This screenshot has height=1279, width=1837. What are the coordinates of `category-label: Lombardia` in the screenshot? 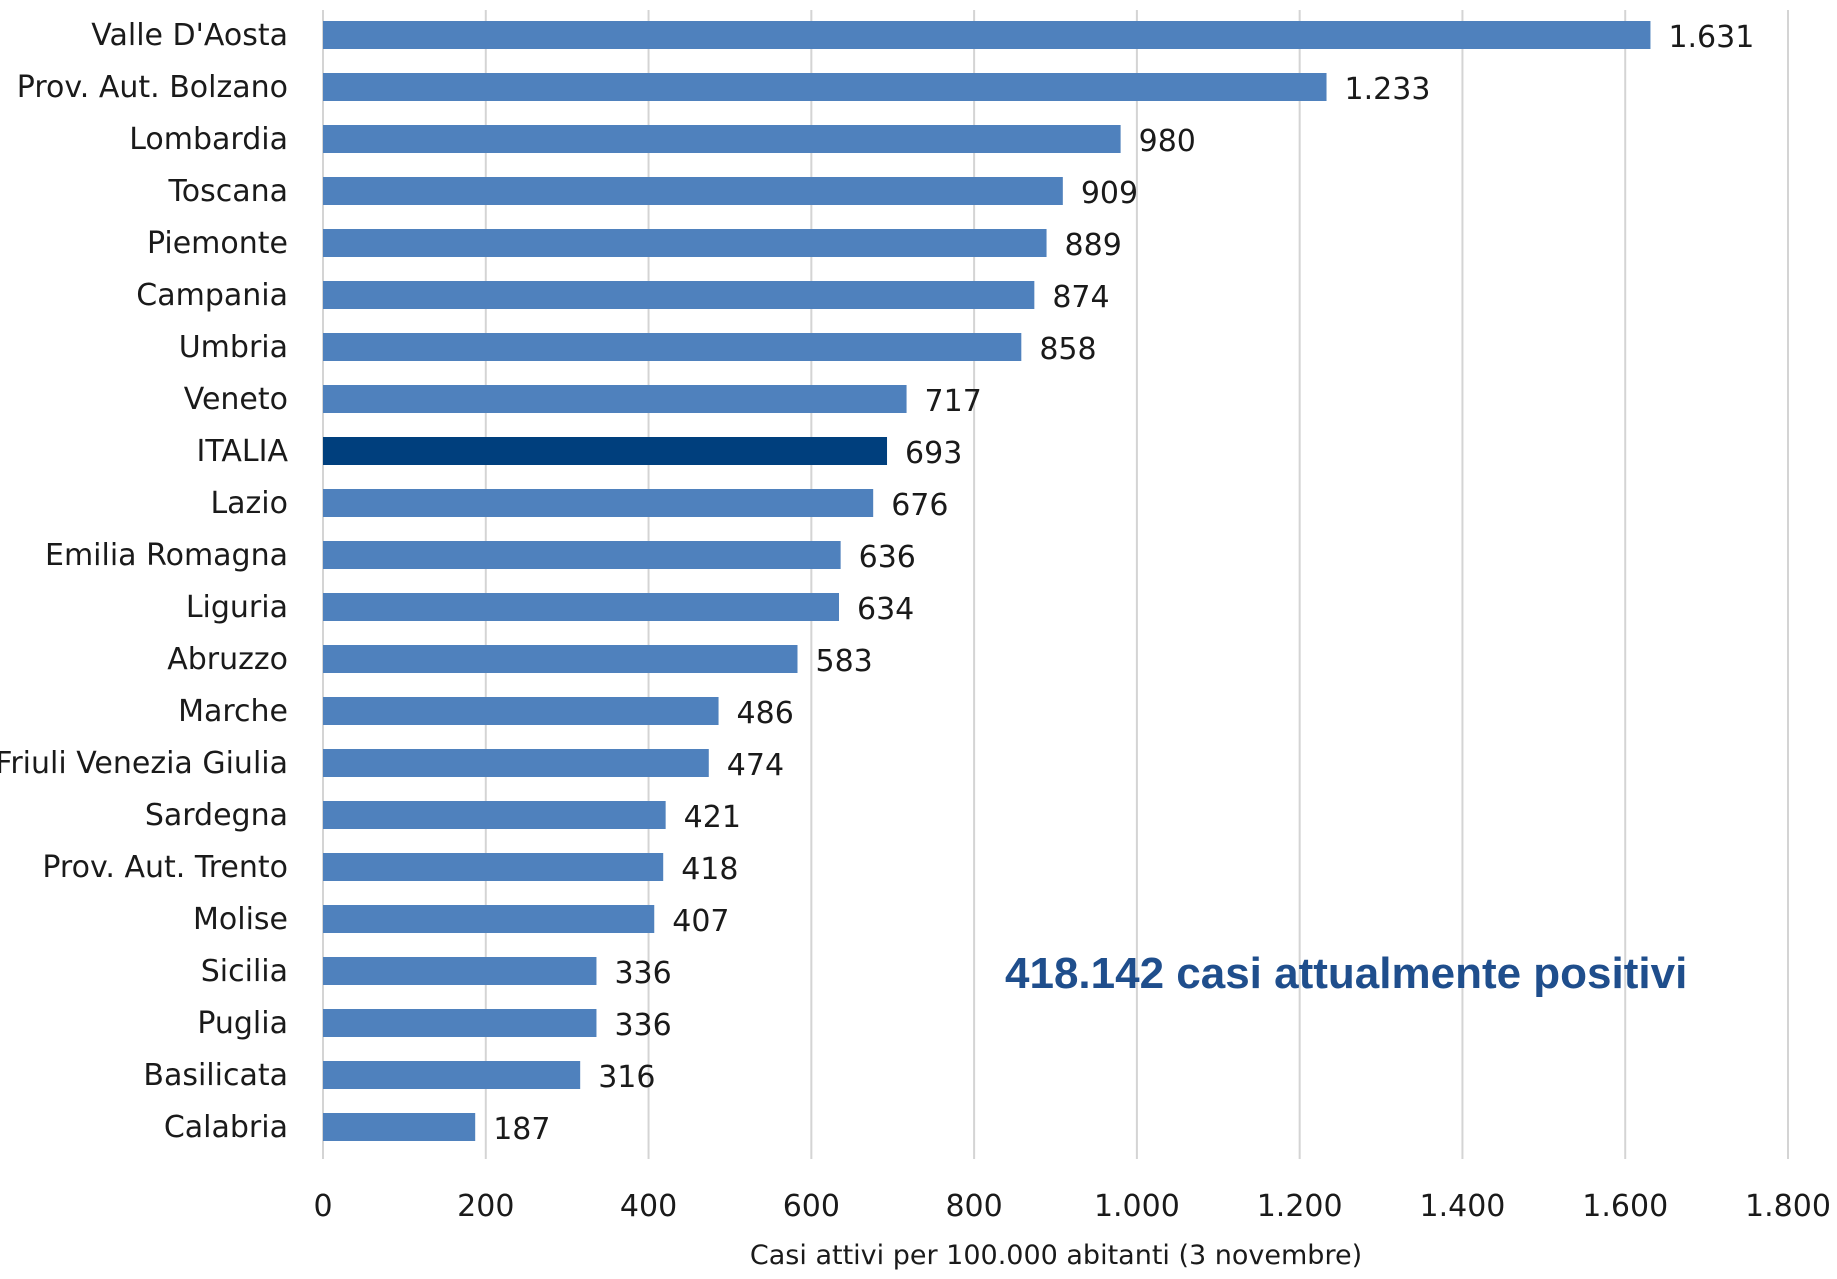 It's located at (208, 139).